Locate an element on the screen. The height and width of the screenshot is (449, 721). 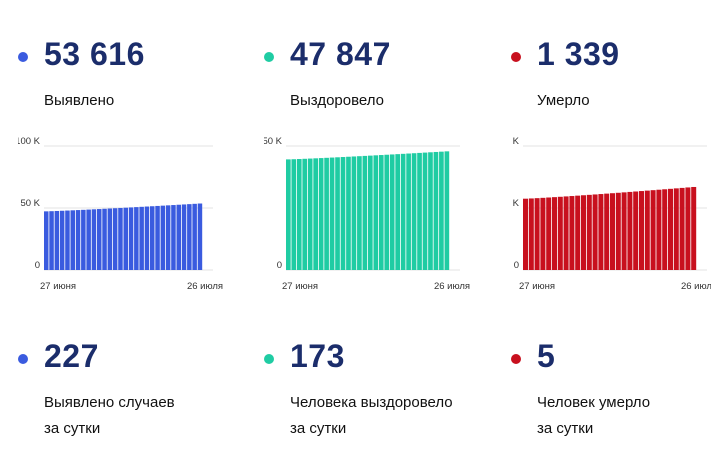
y-tick-label: 1 K is located at coordinates (515, 203).